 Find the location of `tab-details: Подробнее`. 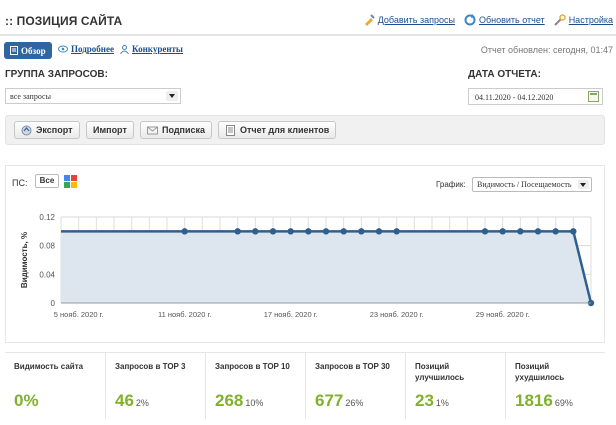

tab-details: Подробнее is located at coordinates (86, 49).